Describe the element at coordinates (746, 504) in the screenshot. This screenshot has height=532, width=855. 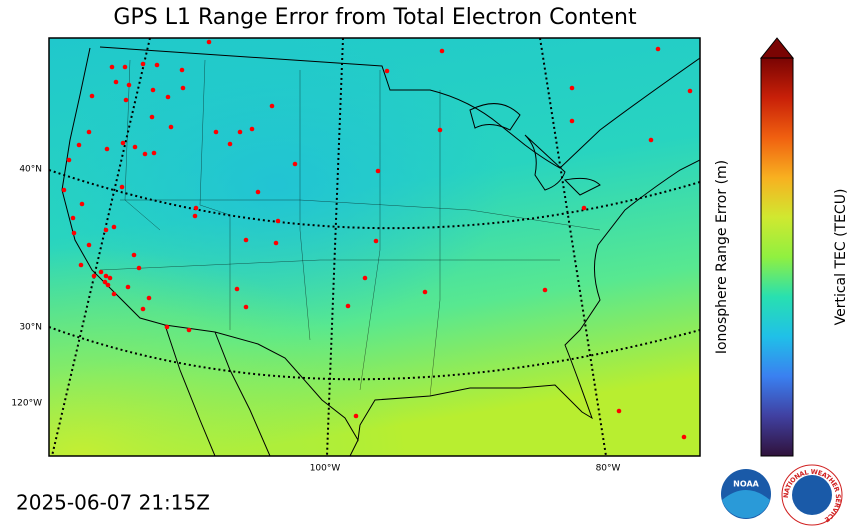
I see `noaa-wave` at that location.